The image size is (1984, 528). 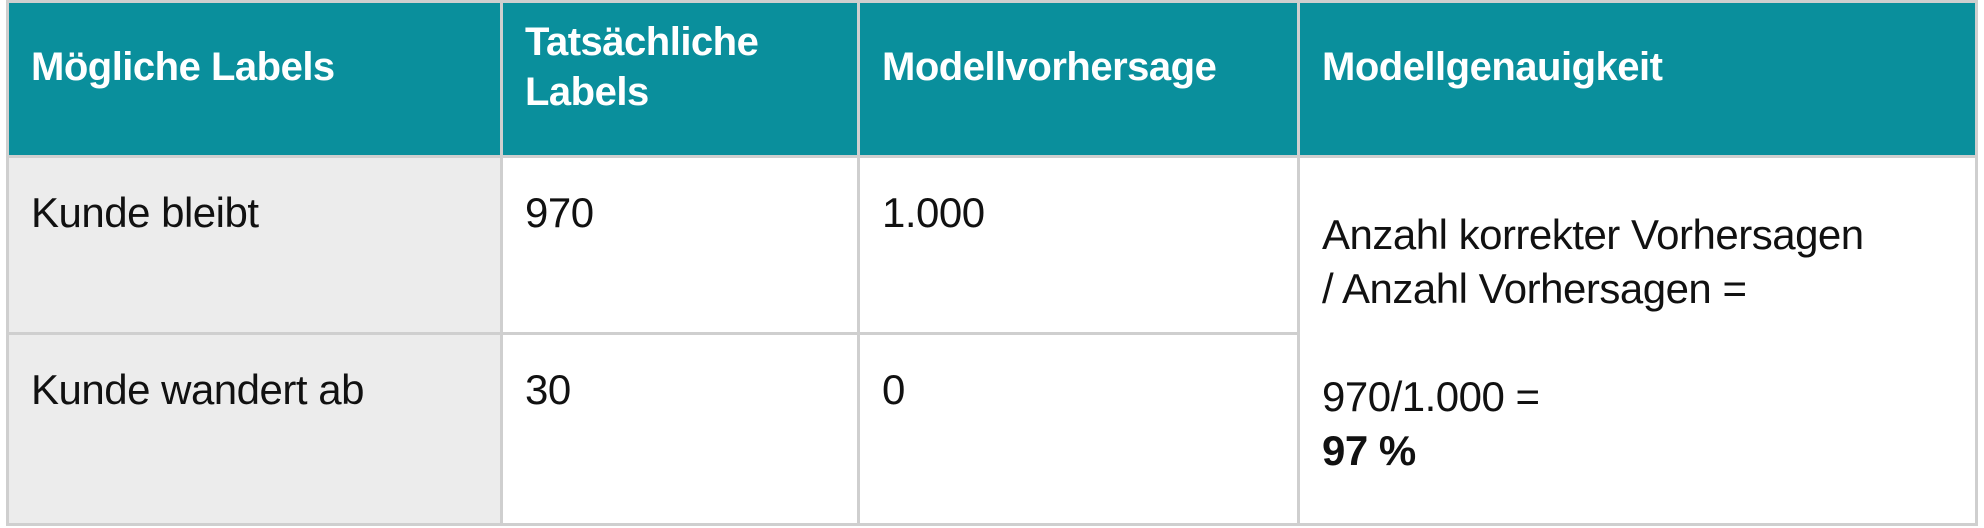 What do you see at coordinates (1431, 396) in the screenshot?
I see `calculation: 970/1.000 =` at bounding box center [1431, 396].